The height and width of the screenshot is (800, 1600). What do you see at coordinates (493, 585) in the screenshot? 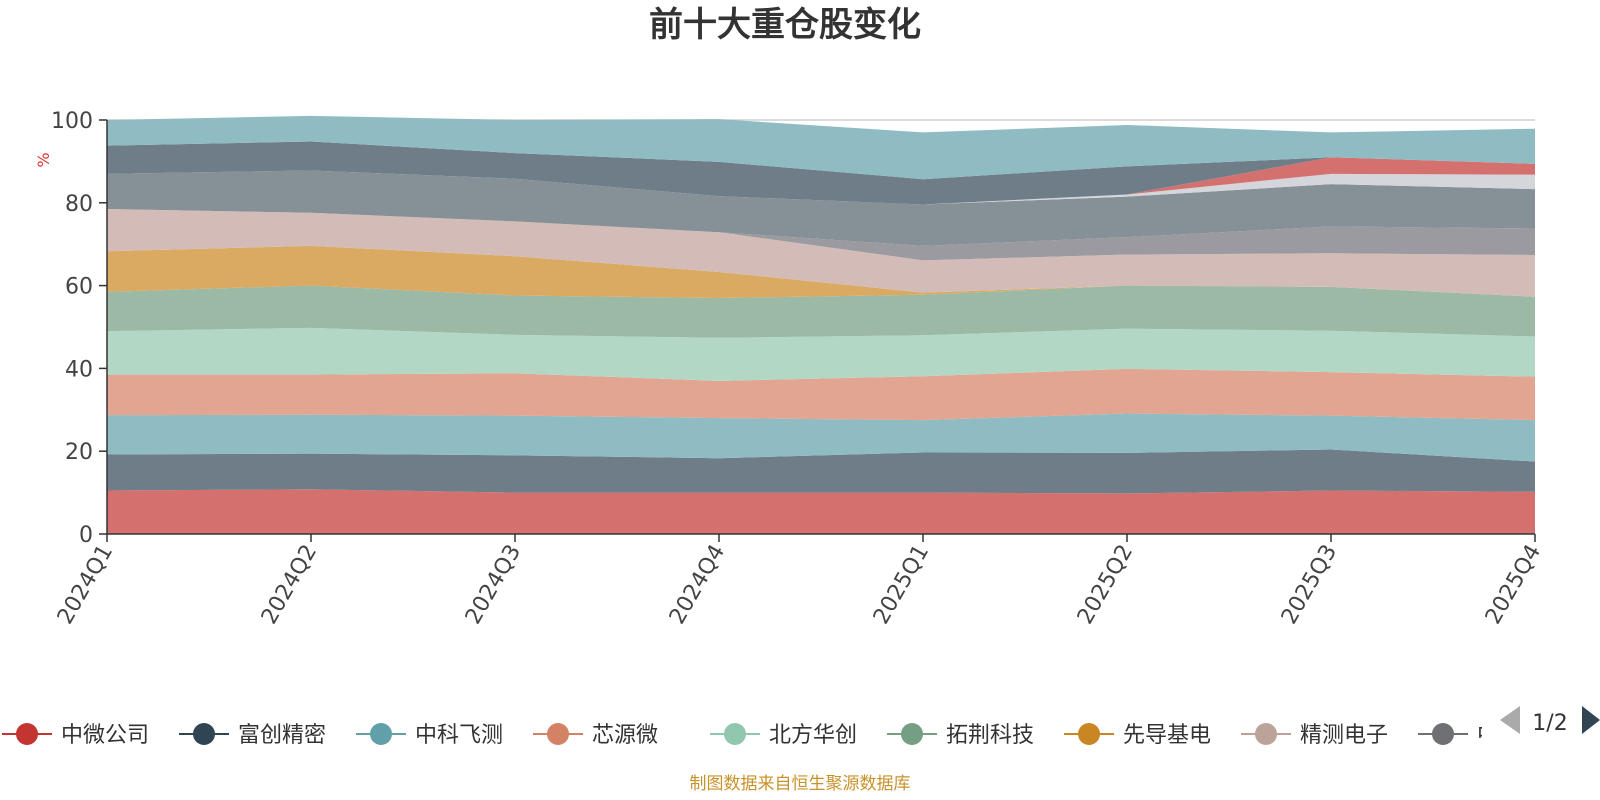
I see `x-tick-label: 2024Q3` at bounding box center [493, 585].